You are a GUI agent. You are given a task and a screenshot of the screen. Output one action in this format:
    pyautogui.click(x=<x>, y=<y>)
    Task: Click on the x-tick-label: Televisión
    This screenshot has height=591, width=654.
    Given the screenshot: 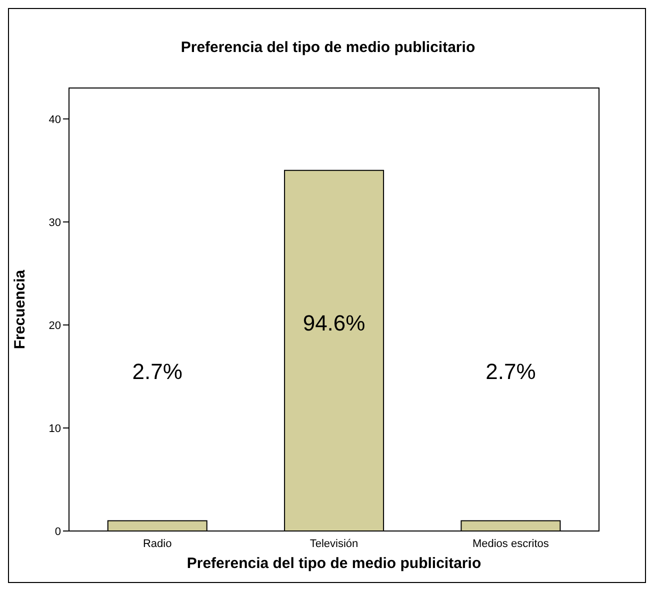 What is the action you would take?
    pyautogui.click(x=334, y=544)
    